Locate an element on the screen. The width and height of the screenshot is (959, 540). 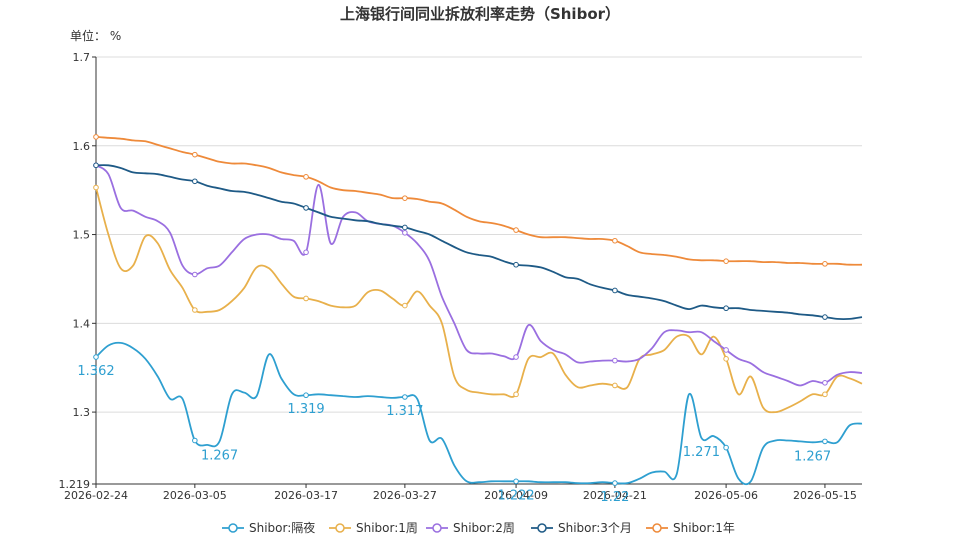
x-tick-label: 2026-04-09 is located at coordinates (516, 495).